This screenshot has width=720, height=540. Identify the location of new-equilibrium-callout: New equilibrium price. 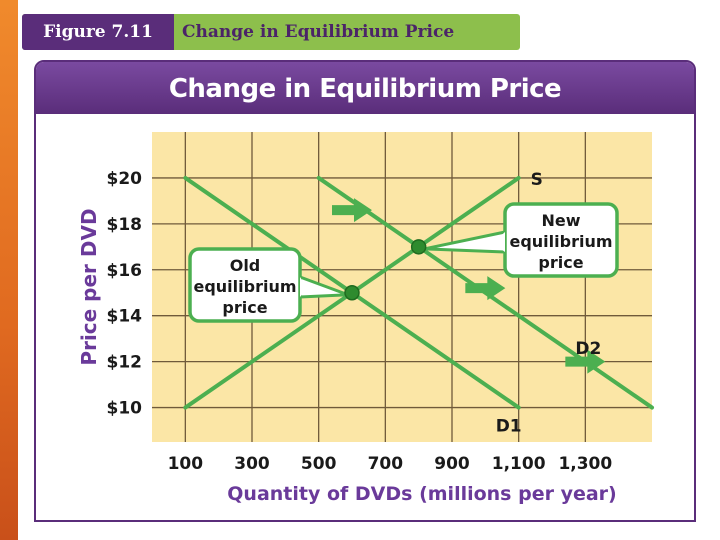
(521, 240).